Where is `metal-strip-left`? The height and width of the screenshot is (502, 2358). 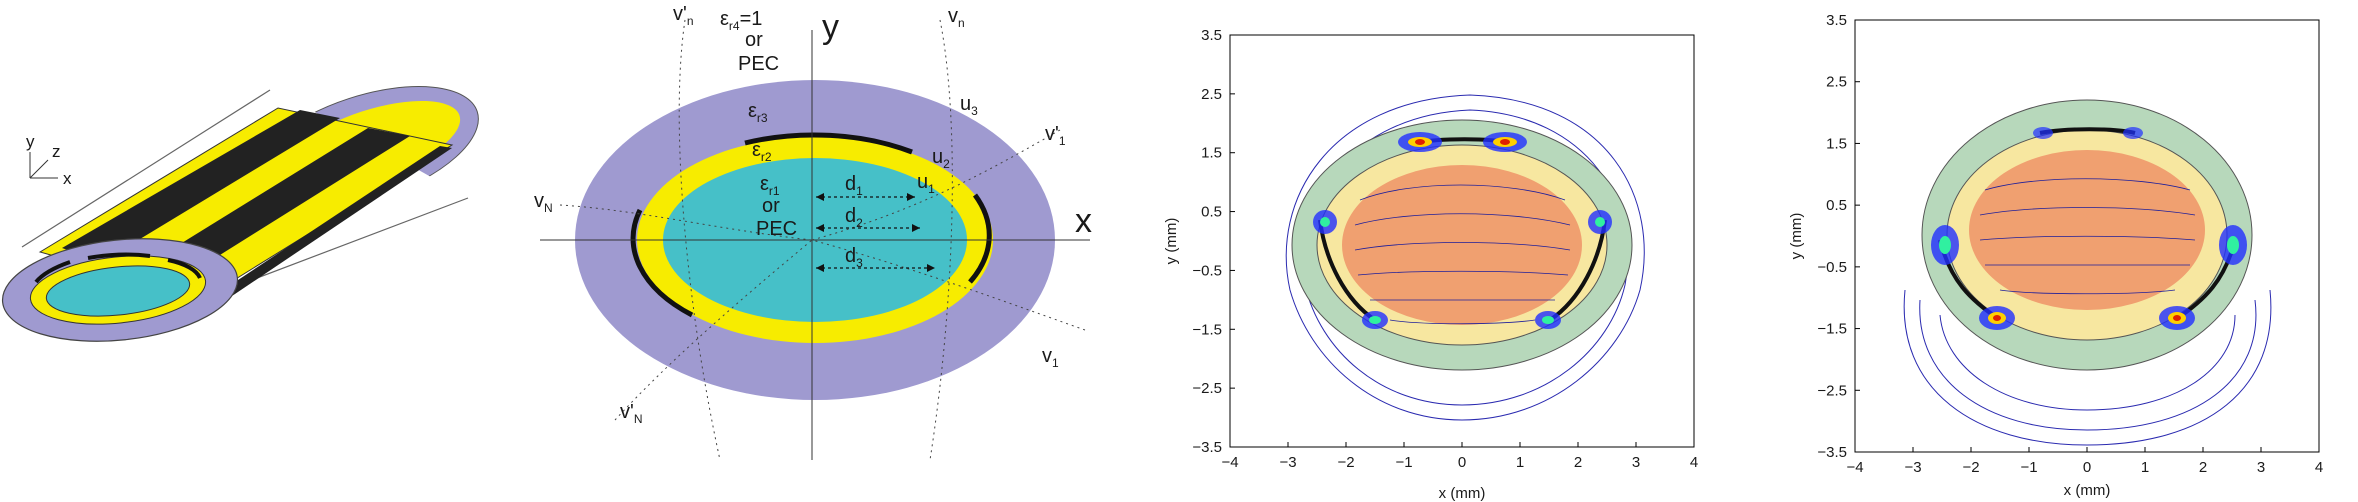
metal-strip-left is located at coordinates (662, 263).